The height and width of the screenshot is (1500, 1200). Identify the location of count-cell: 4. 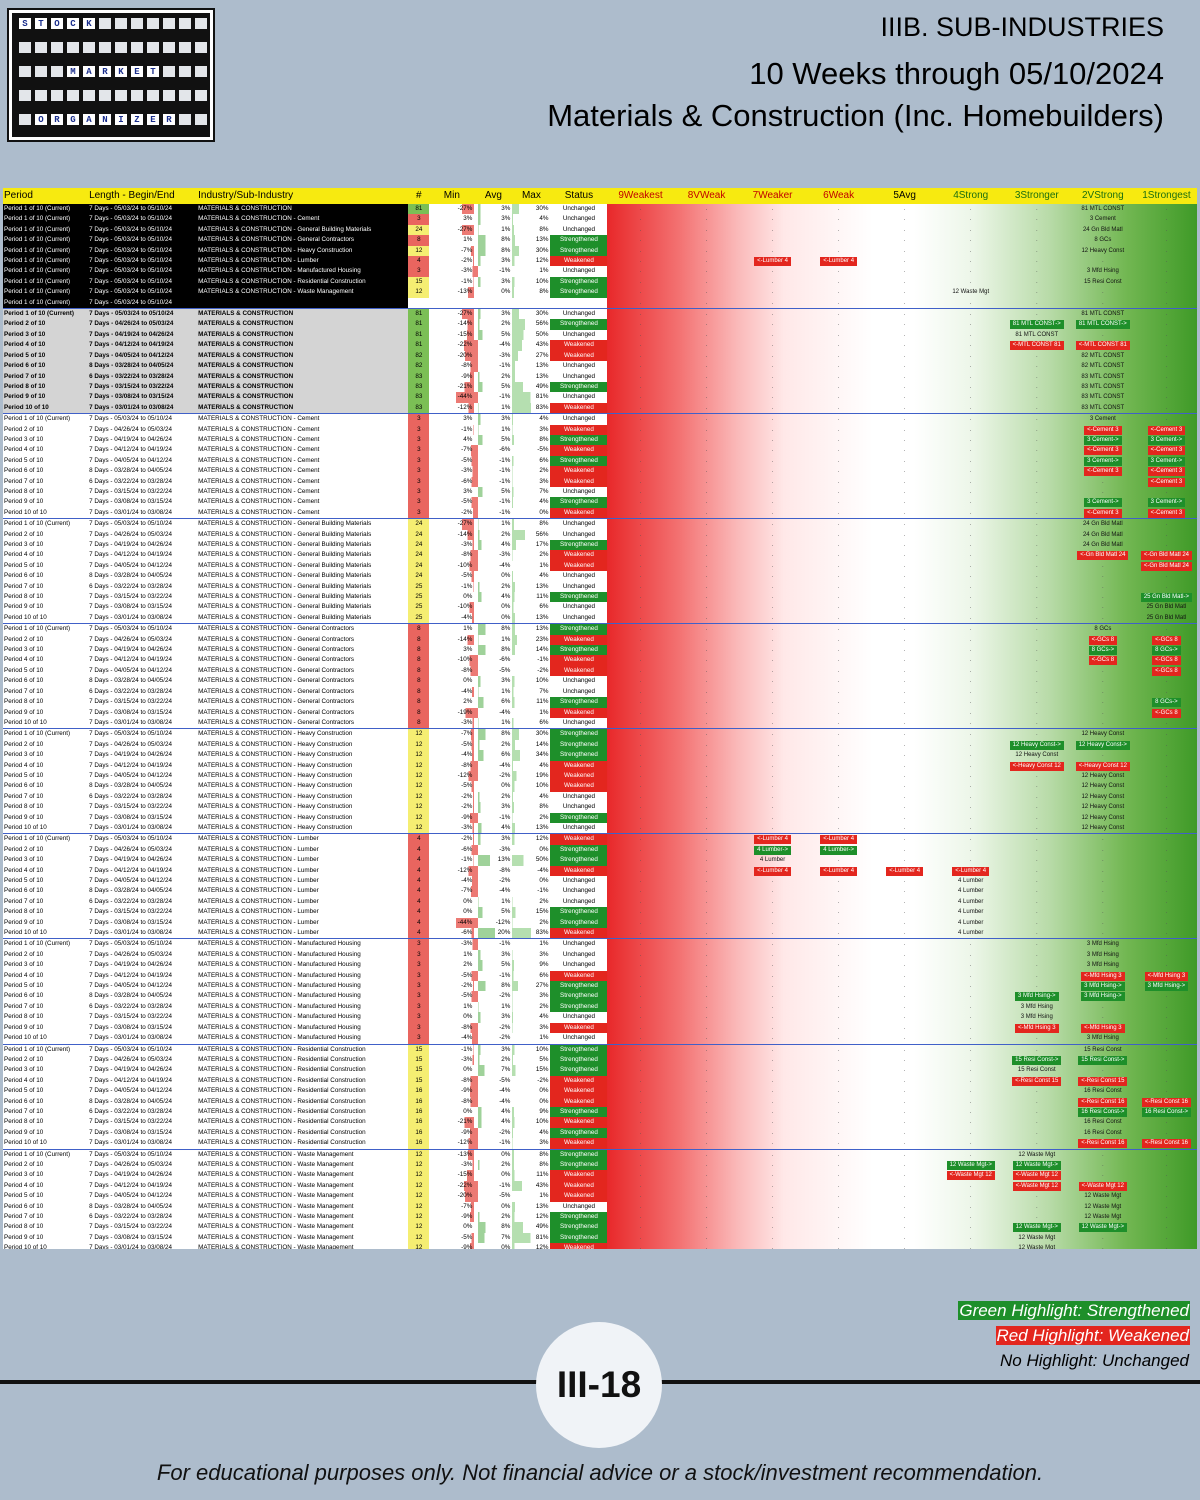
(419, 860).